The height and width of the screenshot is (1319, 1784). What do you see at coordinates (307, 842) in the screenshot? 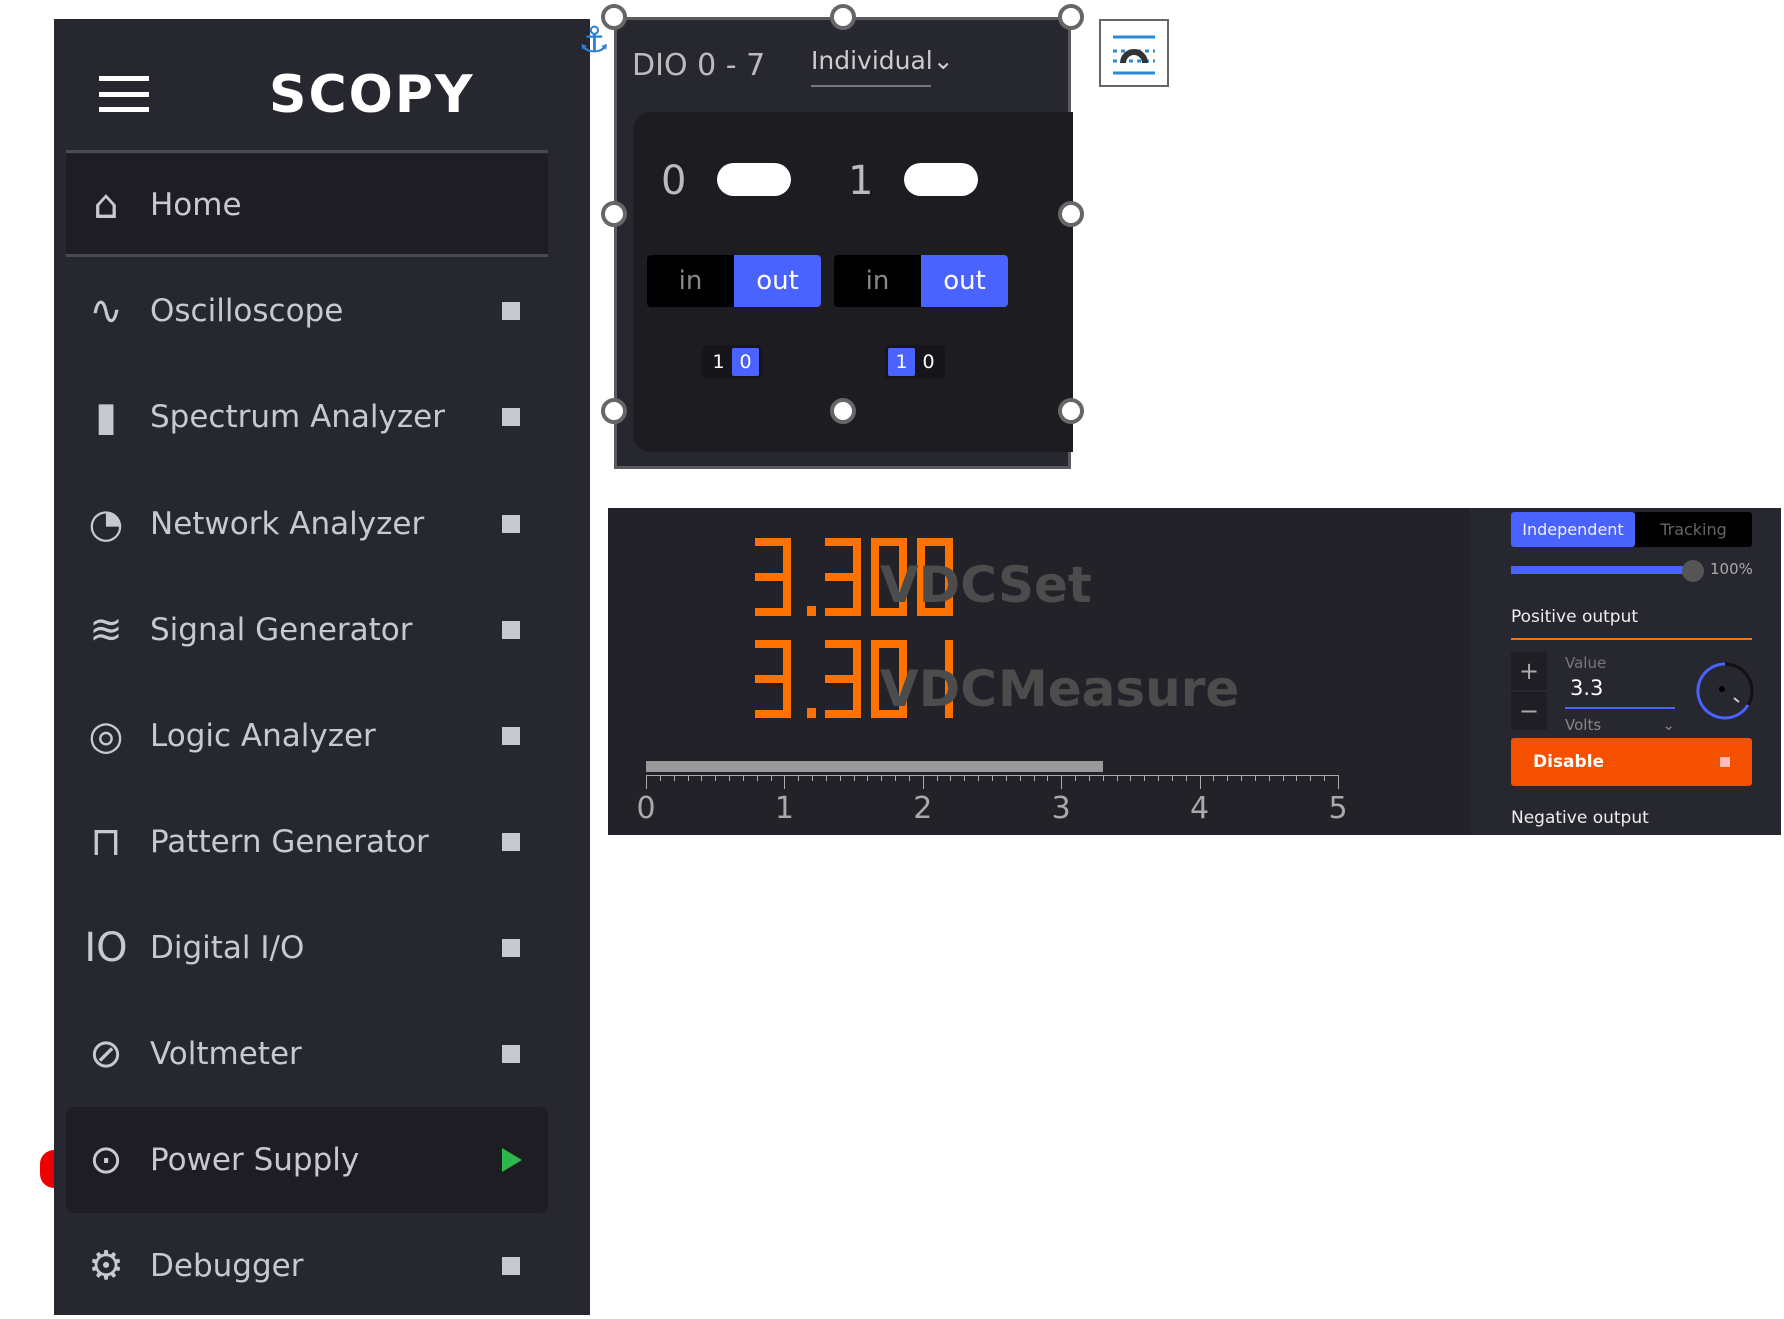
I see `sidebar-item-pattern-generator: ⊓ Pattern Generator` at bounding box center [307, 842].